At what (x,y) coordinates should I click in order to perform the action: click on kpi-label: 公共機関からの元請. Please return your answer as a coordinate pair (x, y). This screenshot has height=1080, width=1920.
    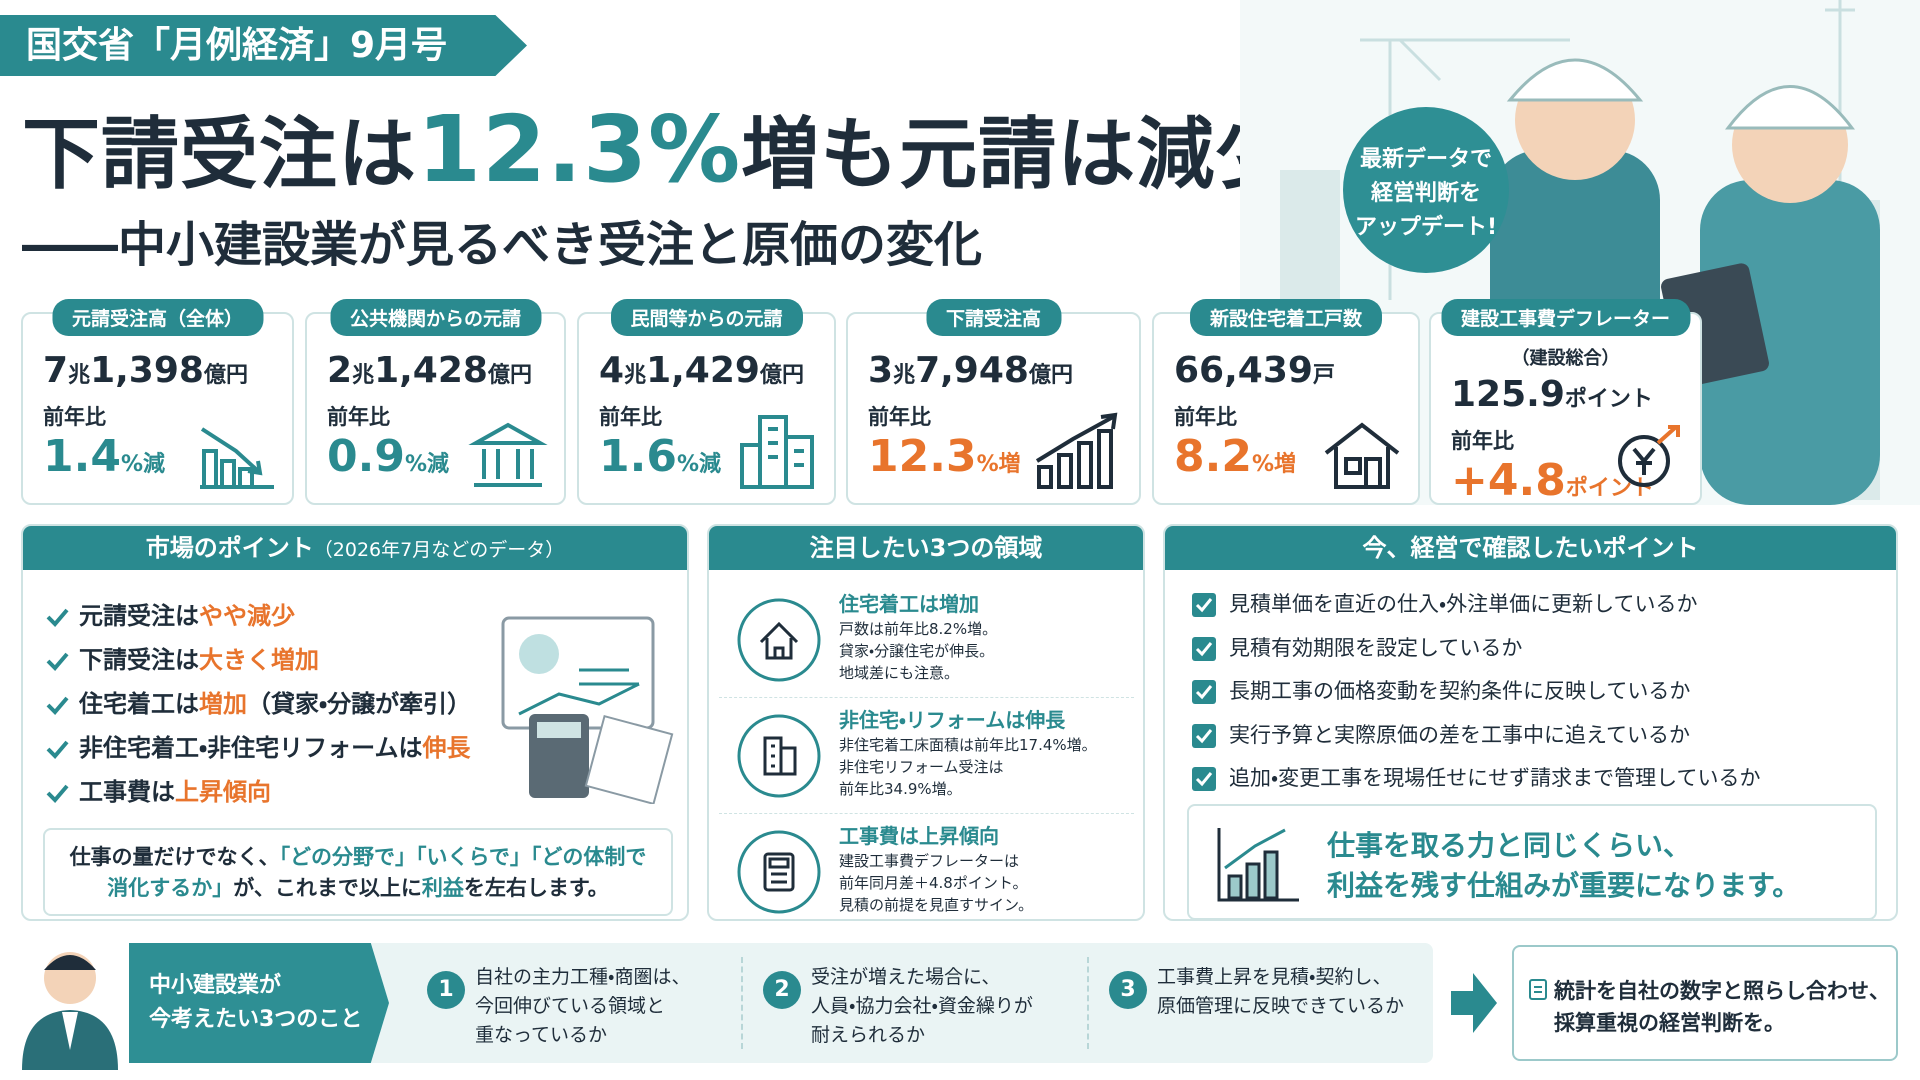
    Looking at the image, I should click on (435, 317).